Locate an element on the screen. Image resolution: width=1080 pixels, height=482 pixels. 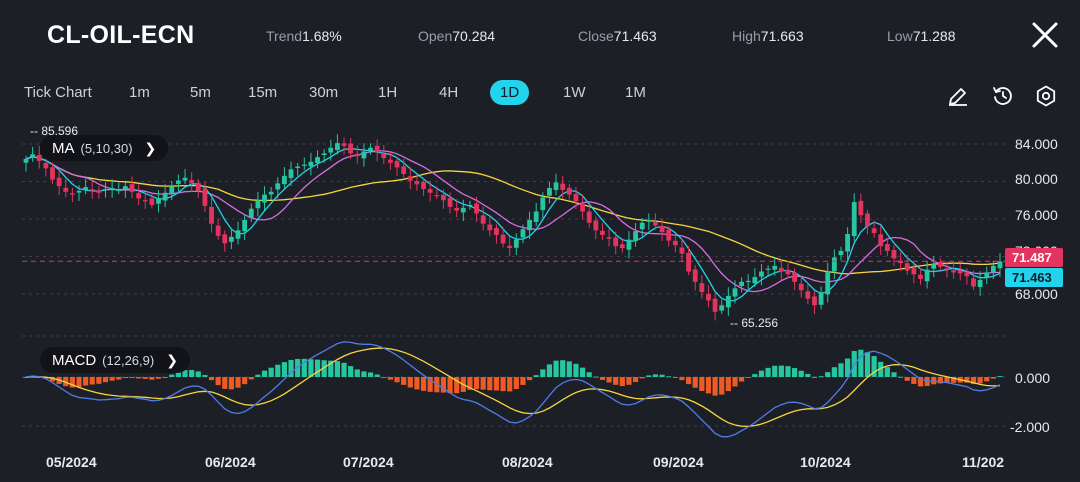
tab-5m: 5m is located at coordinates (200, 92).